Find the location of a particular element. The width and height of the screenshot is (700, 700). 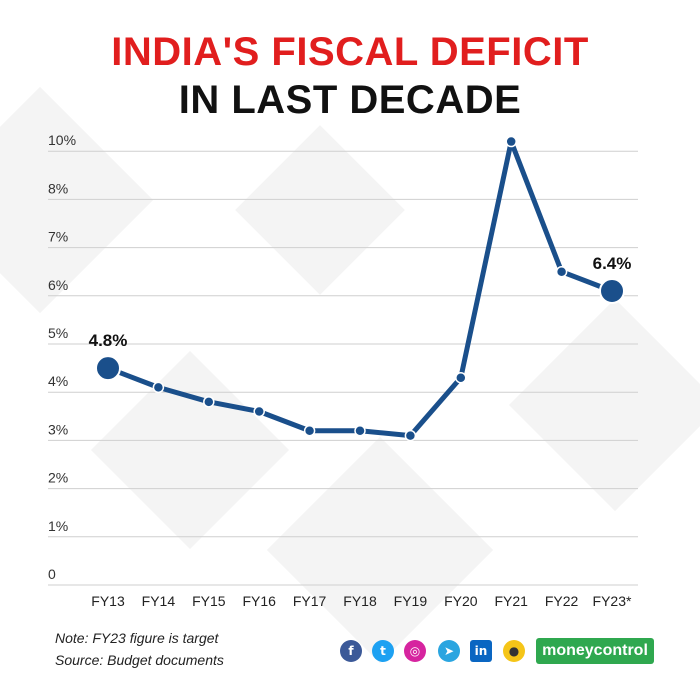

x-tick-label: FY23* is located at coordinates (612, 601).